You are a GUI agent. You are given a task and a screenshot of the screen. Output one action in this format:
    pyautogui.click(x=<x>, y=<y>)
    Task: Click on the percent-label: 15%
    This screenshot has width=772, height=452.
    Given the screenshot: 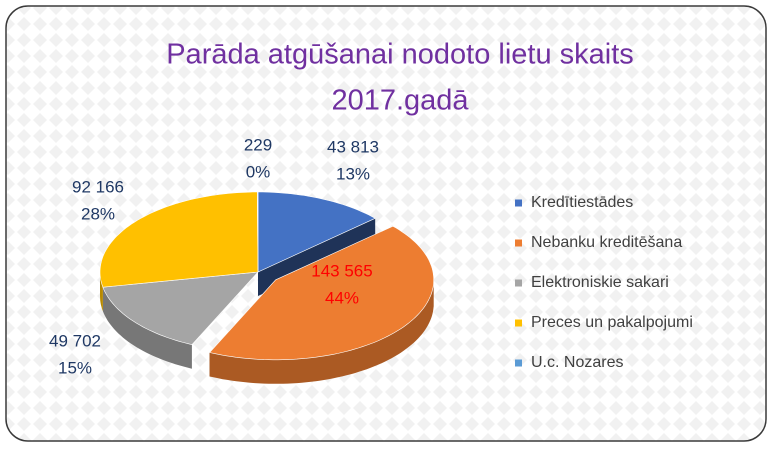 What is the action you would take?
    pyautogui.click(x=75, y=367)
    